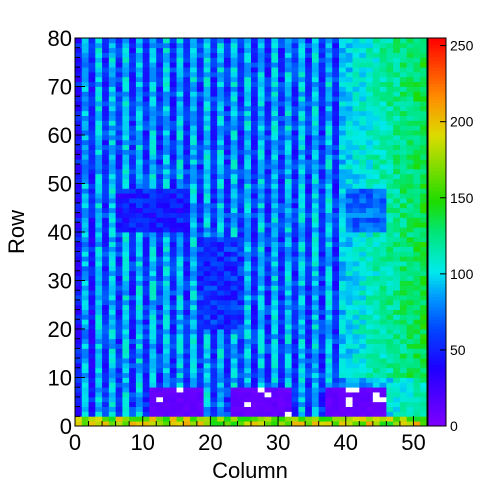 The width and height of the screenshot is (500, 500). I want to click on colorbar-tick-label: 50, so click(458, 350).